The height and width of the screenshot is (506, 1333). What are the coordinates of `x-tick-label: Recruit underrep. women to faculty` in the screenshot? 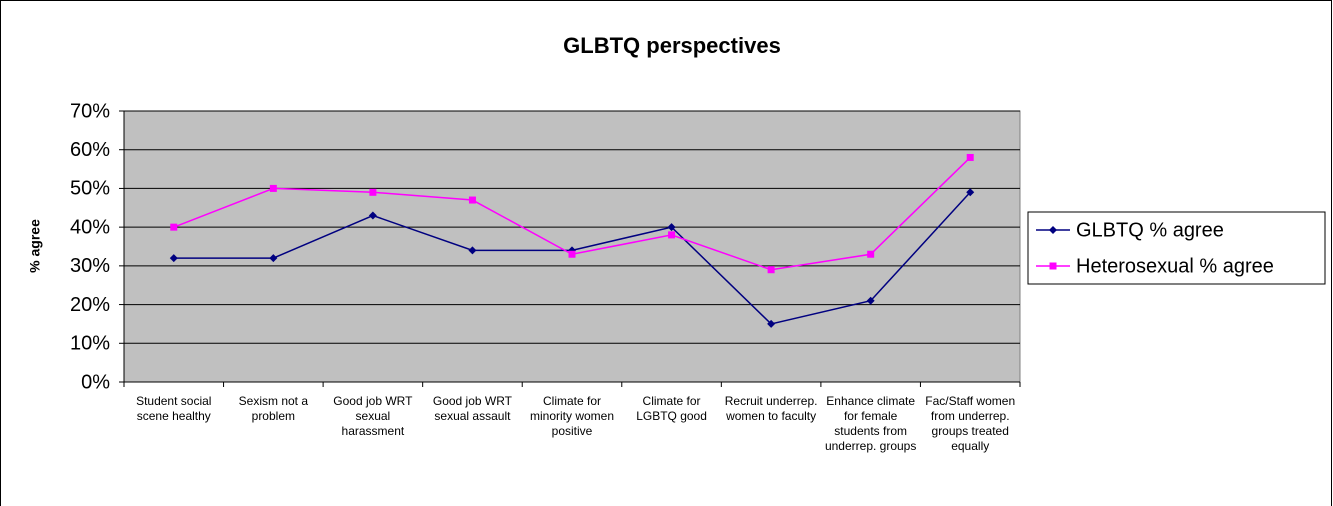 It's located at (771, 408).